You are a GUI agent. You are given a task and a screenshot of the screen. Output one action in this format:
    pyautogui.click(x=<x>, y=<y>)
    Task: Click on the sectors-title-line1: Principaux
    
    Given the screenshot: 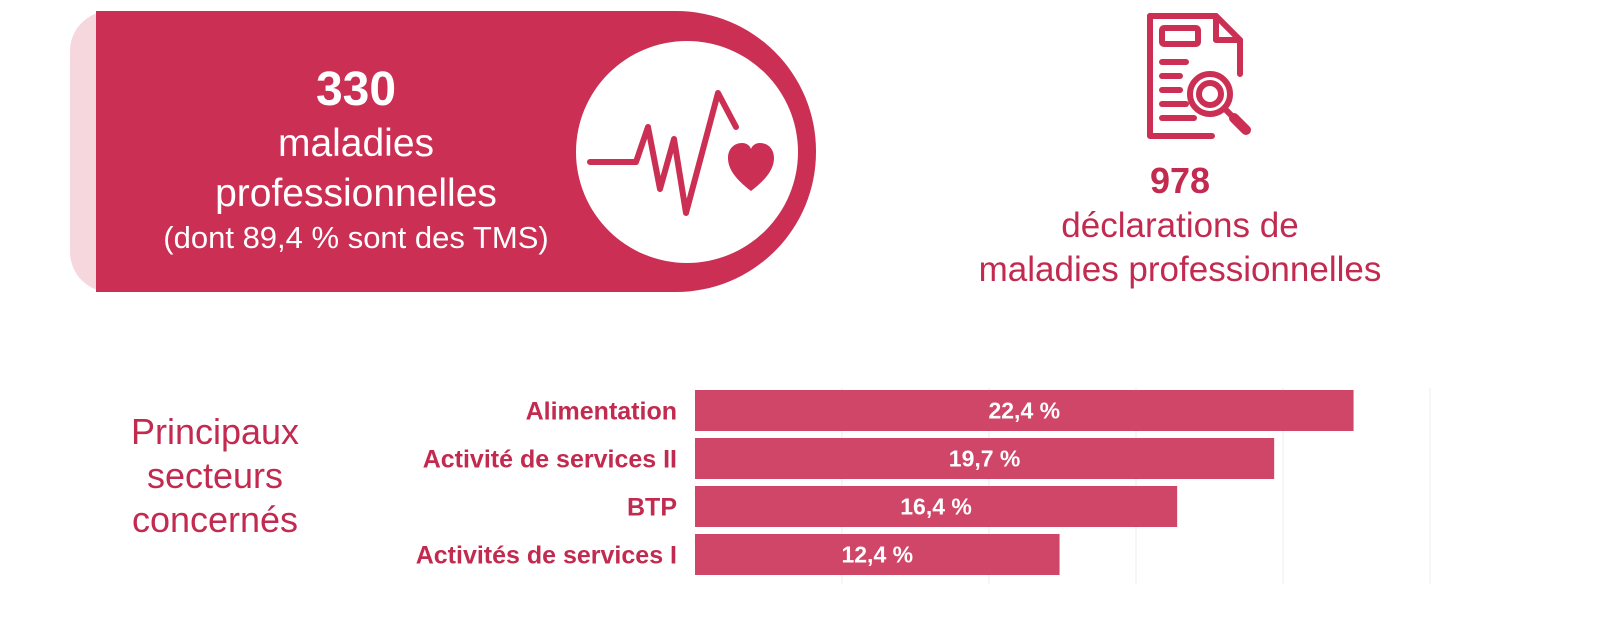 What is the action you would take?
    pyautogui.click(x=215, y=431)
    